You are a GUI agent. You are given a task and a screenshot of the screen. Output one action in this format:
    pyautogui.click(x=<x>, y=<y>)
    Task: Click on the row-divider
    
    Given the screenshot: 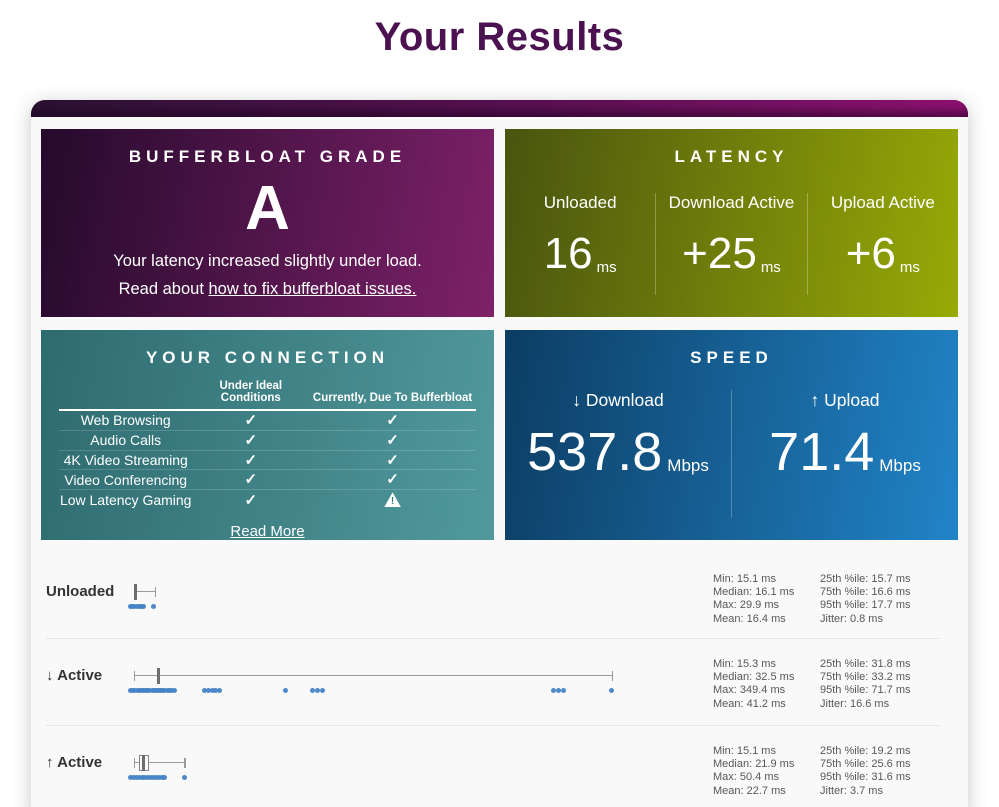 What is the action you would take?
    pyautogui.click(x=493, y=638)
    